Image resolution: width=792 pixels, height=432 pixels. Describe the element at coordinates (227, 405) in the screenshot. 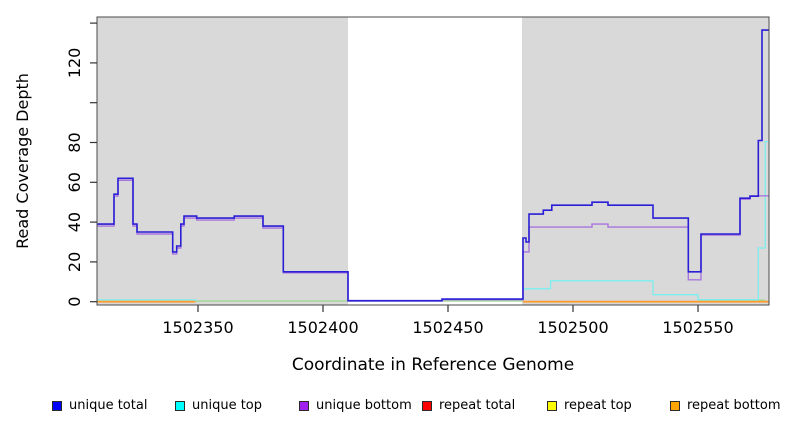

I see `legend-label: unique top` at that location.